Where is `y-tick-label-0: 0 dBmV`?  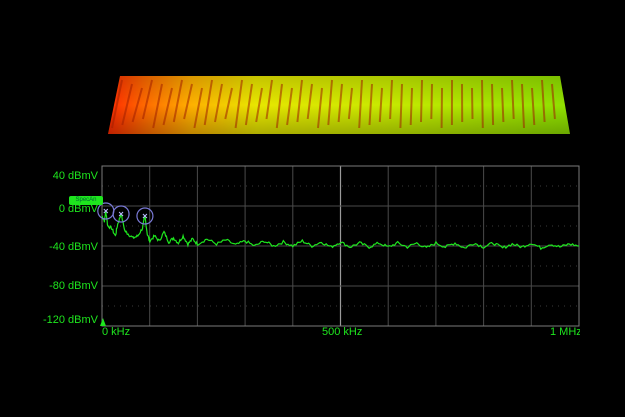 y-tick-label-0: 0 dBmV is located at coordinates (78, 209).